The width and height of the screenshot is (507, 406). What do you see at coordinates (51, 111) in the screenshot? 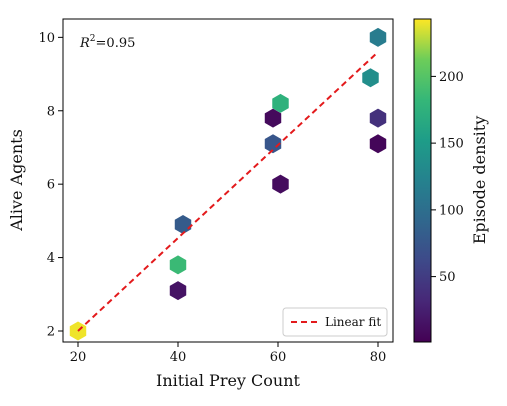
I see `y-tick-label-8: 8` at bounding box center [51, 111].